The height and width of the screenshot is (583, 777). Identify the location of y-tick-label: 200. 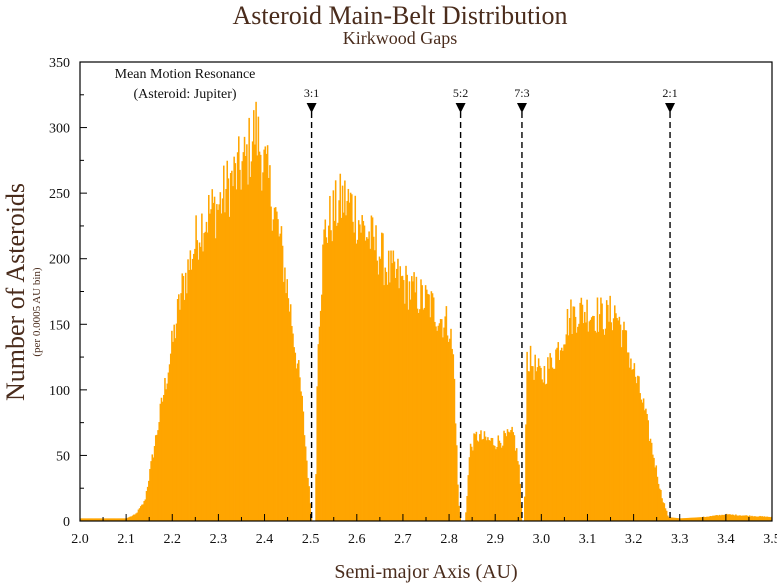
(59, 260).